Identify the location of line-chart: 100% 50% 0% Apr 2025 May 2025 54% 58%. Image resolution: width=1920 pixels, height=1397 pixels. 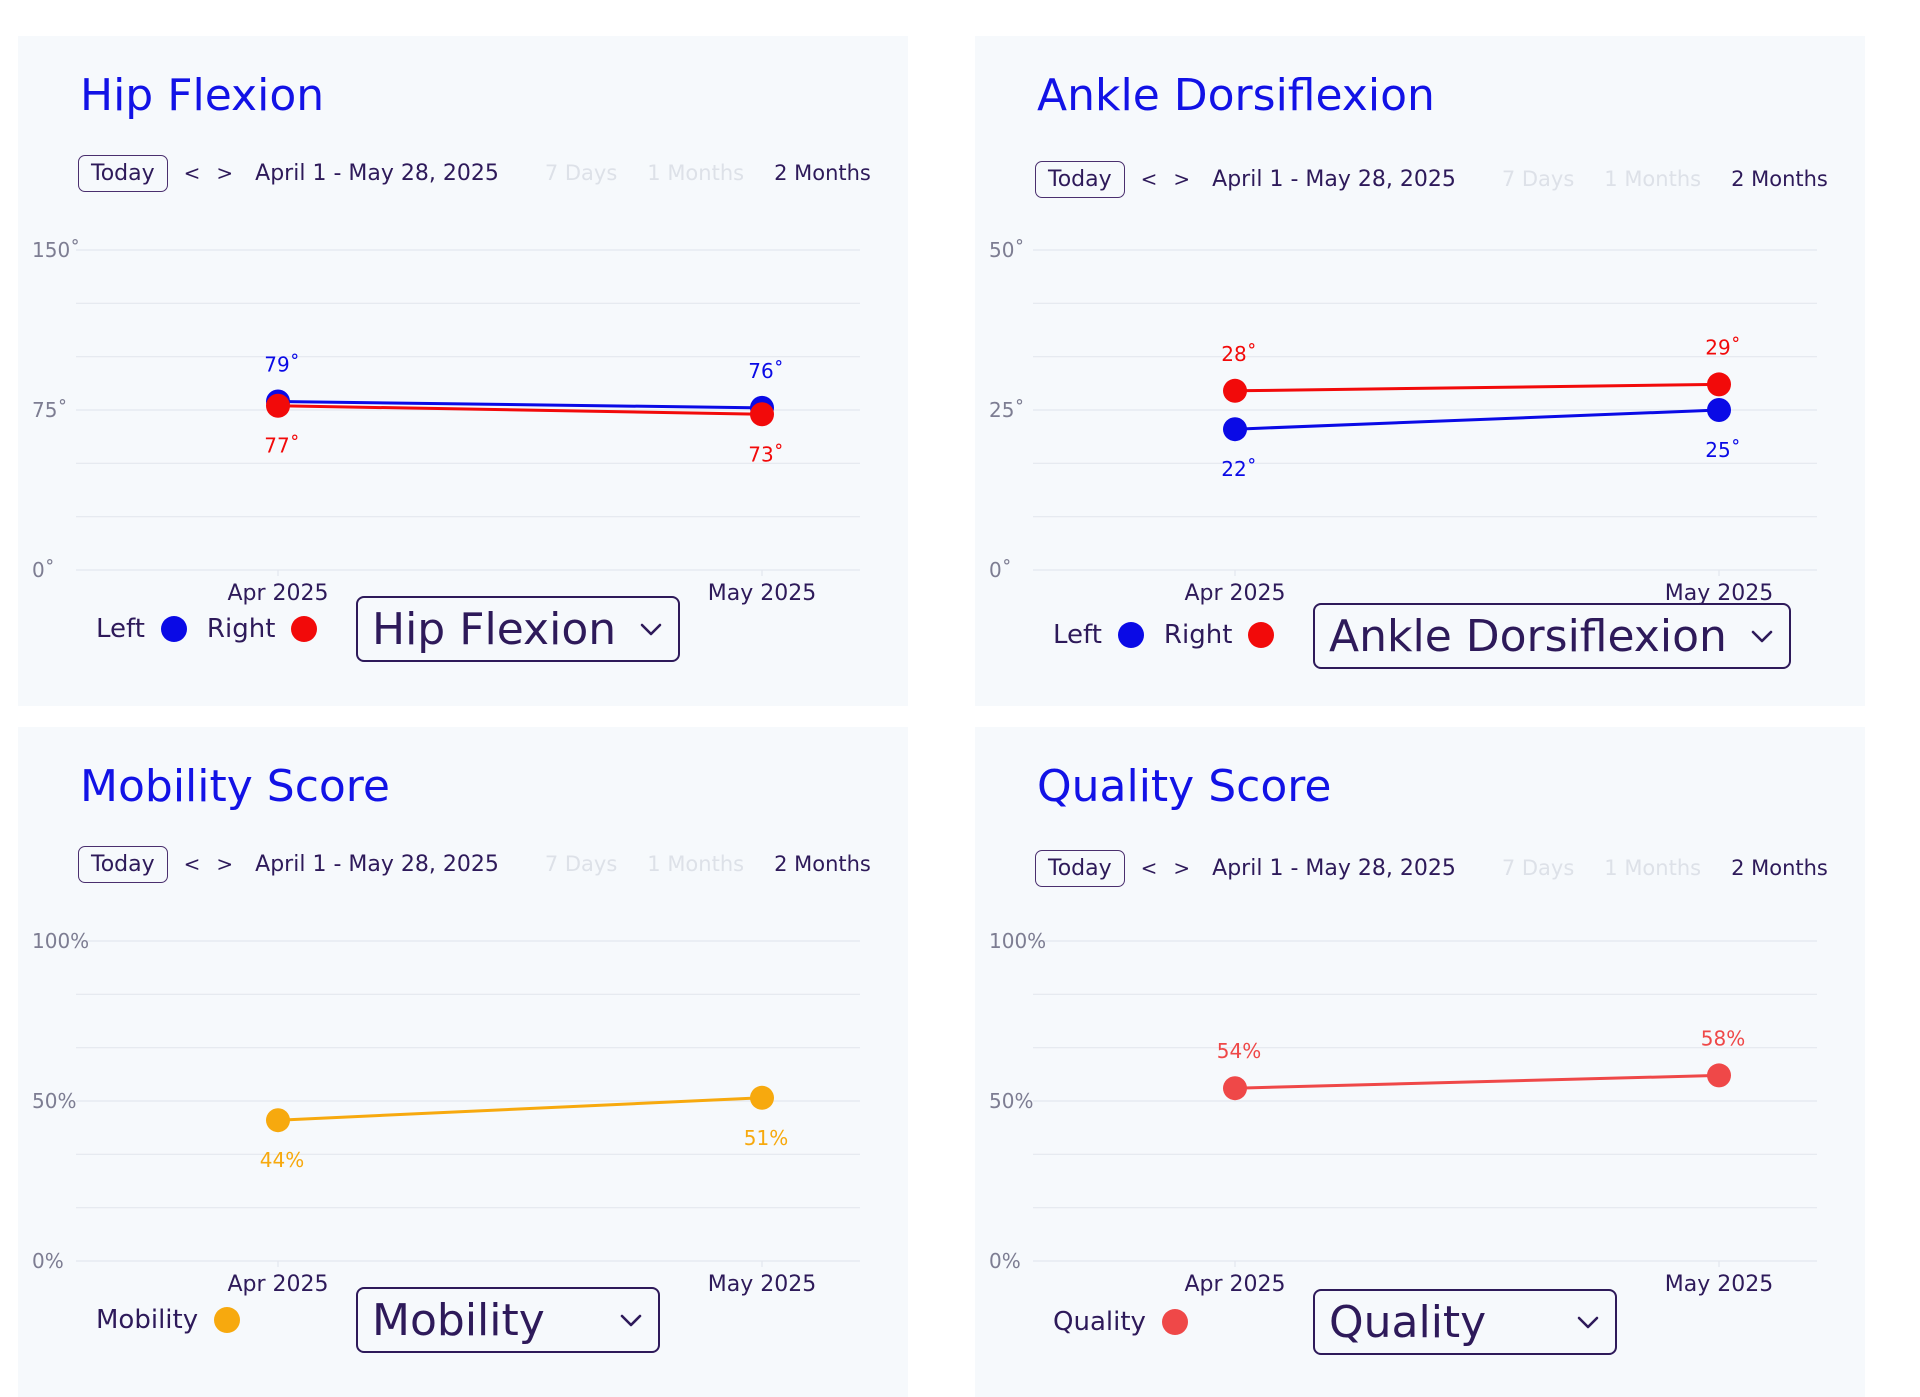
(1403, 1113).